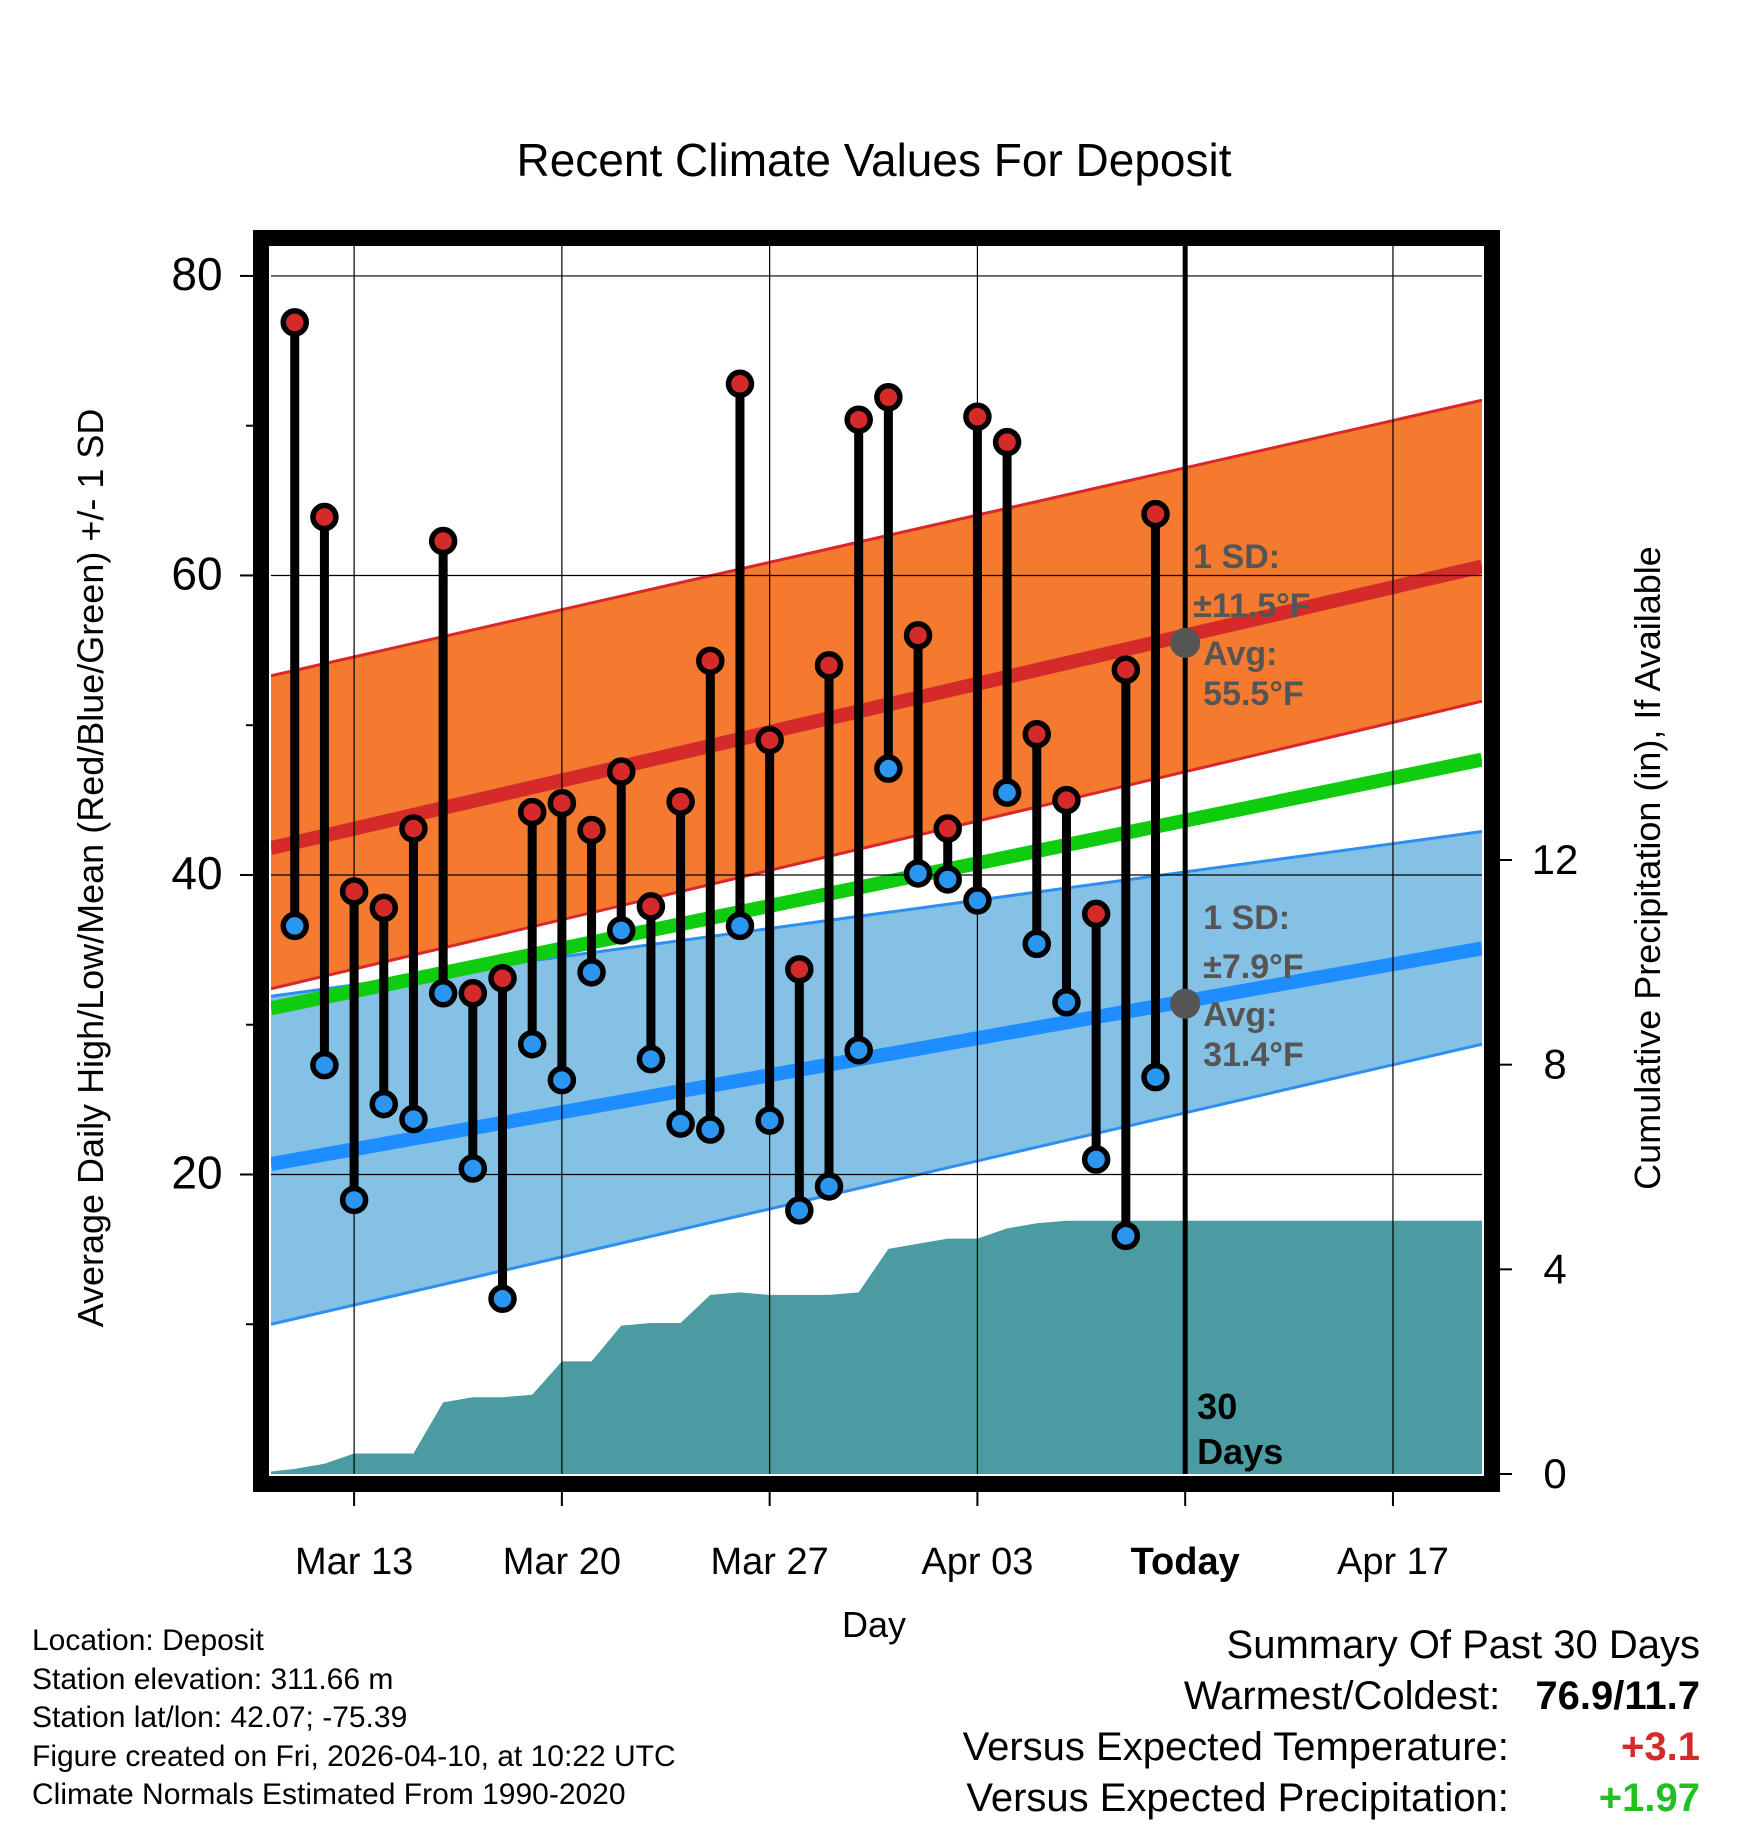 The width and height of the screenshot is (1748, 1828). I want to click on low-avg-marker, so click(1185, 1003).